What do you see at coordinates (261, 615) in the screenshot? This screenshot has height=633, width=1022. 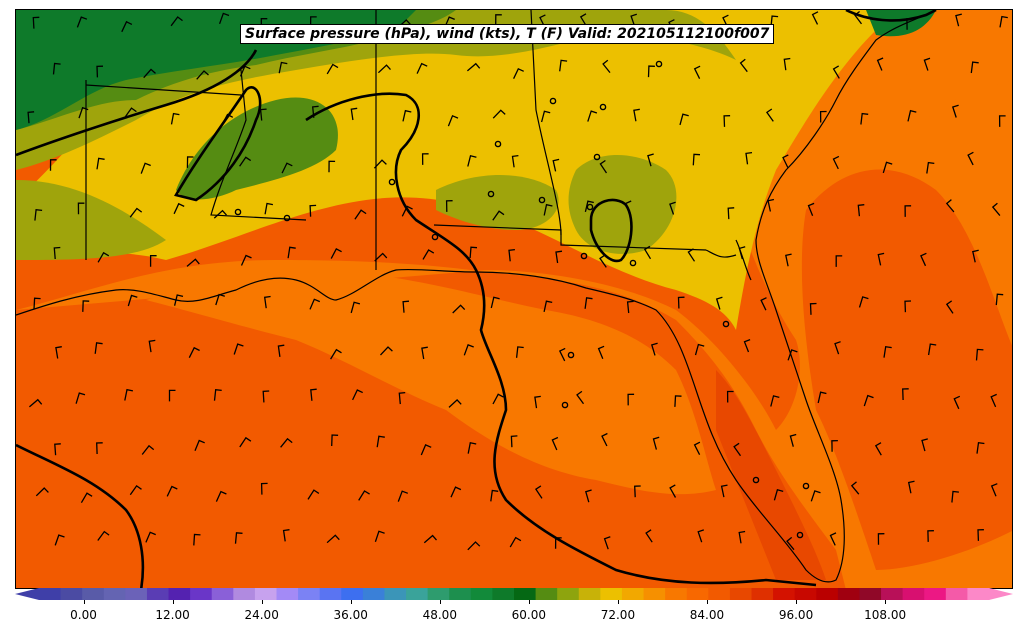 I see `colorbar-tick-label: 24.00` at bounding box center [261, 615].